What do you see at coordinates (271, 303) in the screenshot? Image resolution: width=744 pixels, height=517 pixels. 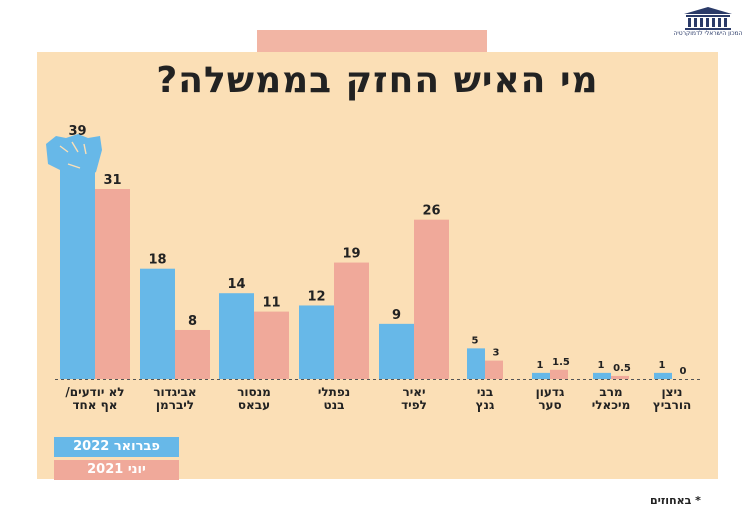 I see `value-label-jun-2021-2: 11` at bounding box center [271, 303].